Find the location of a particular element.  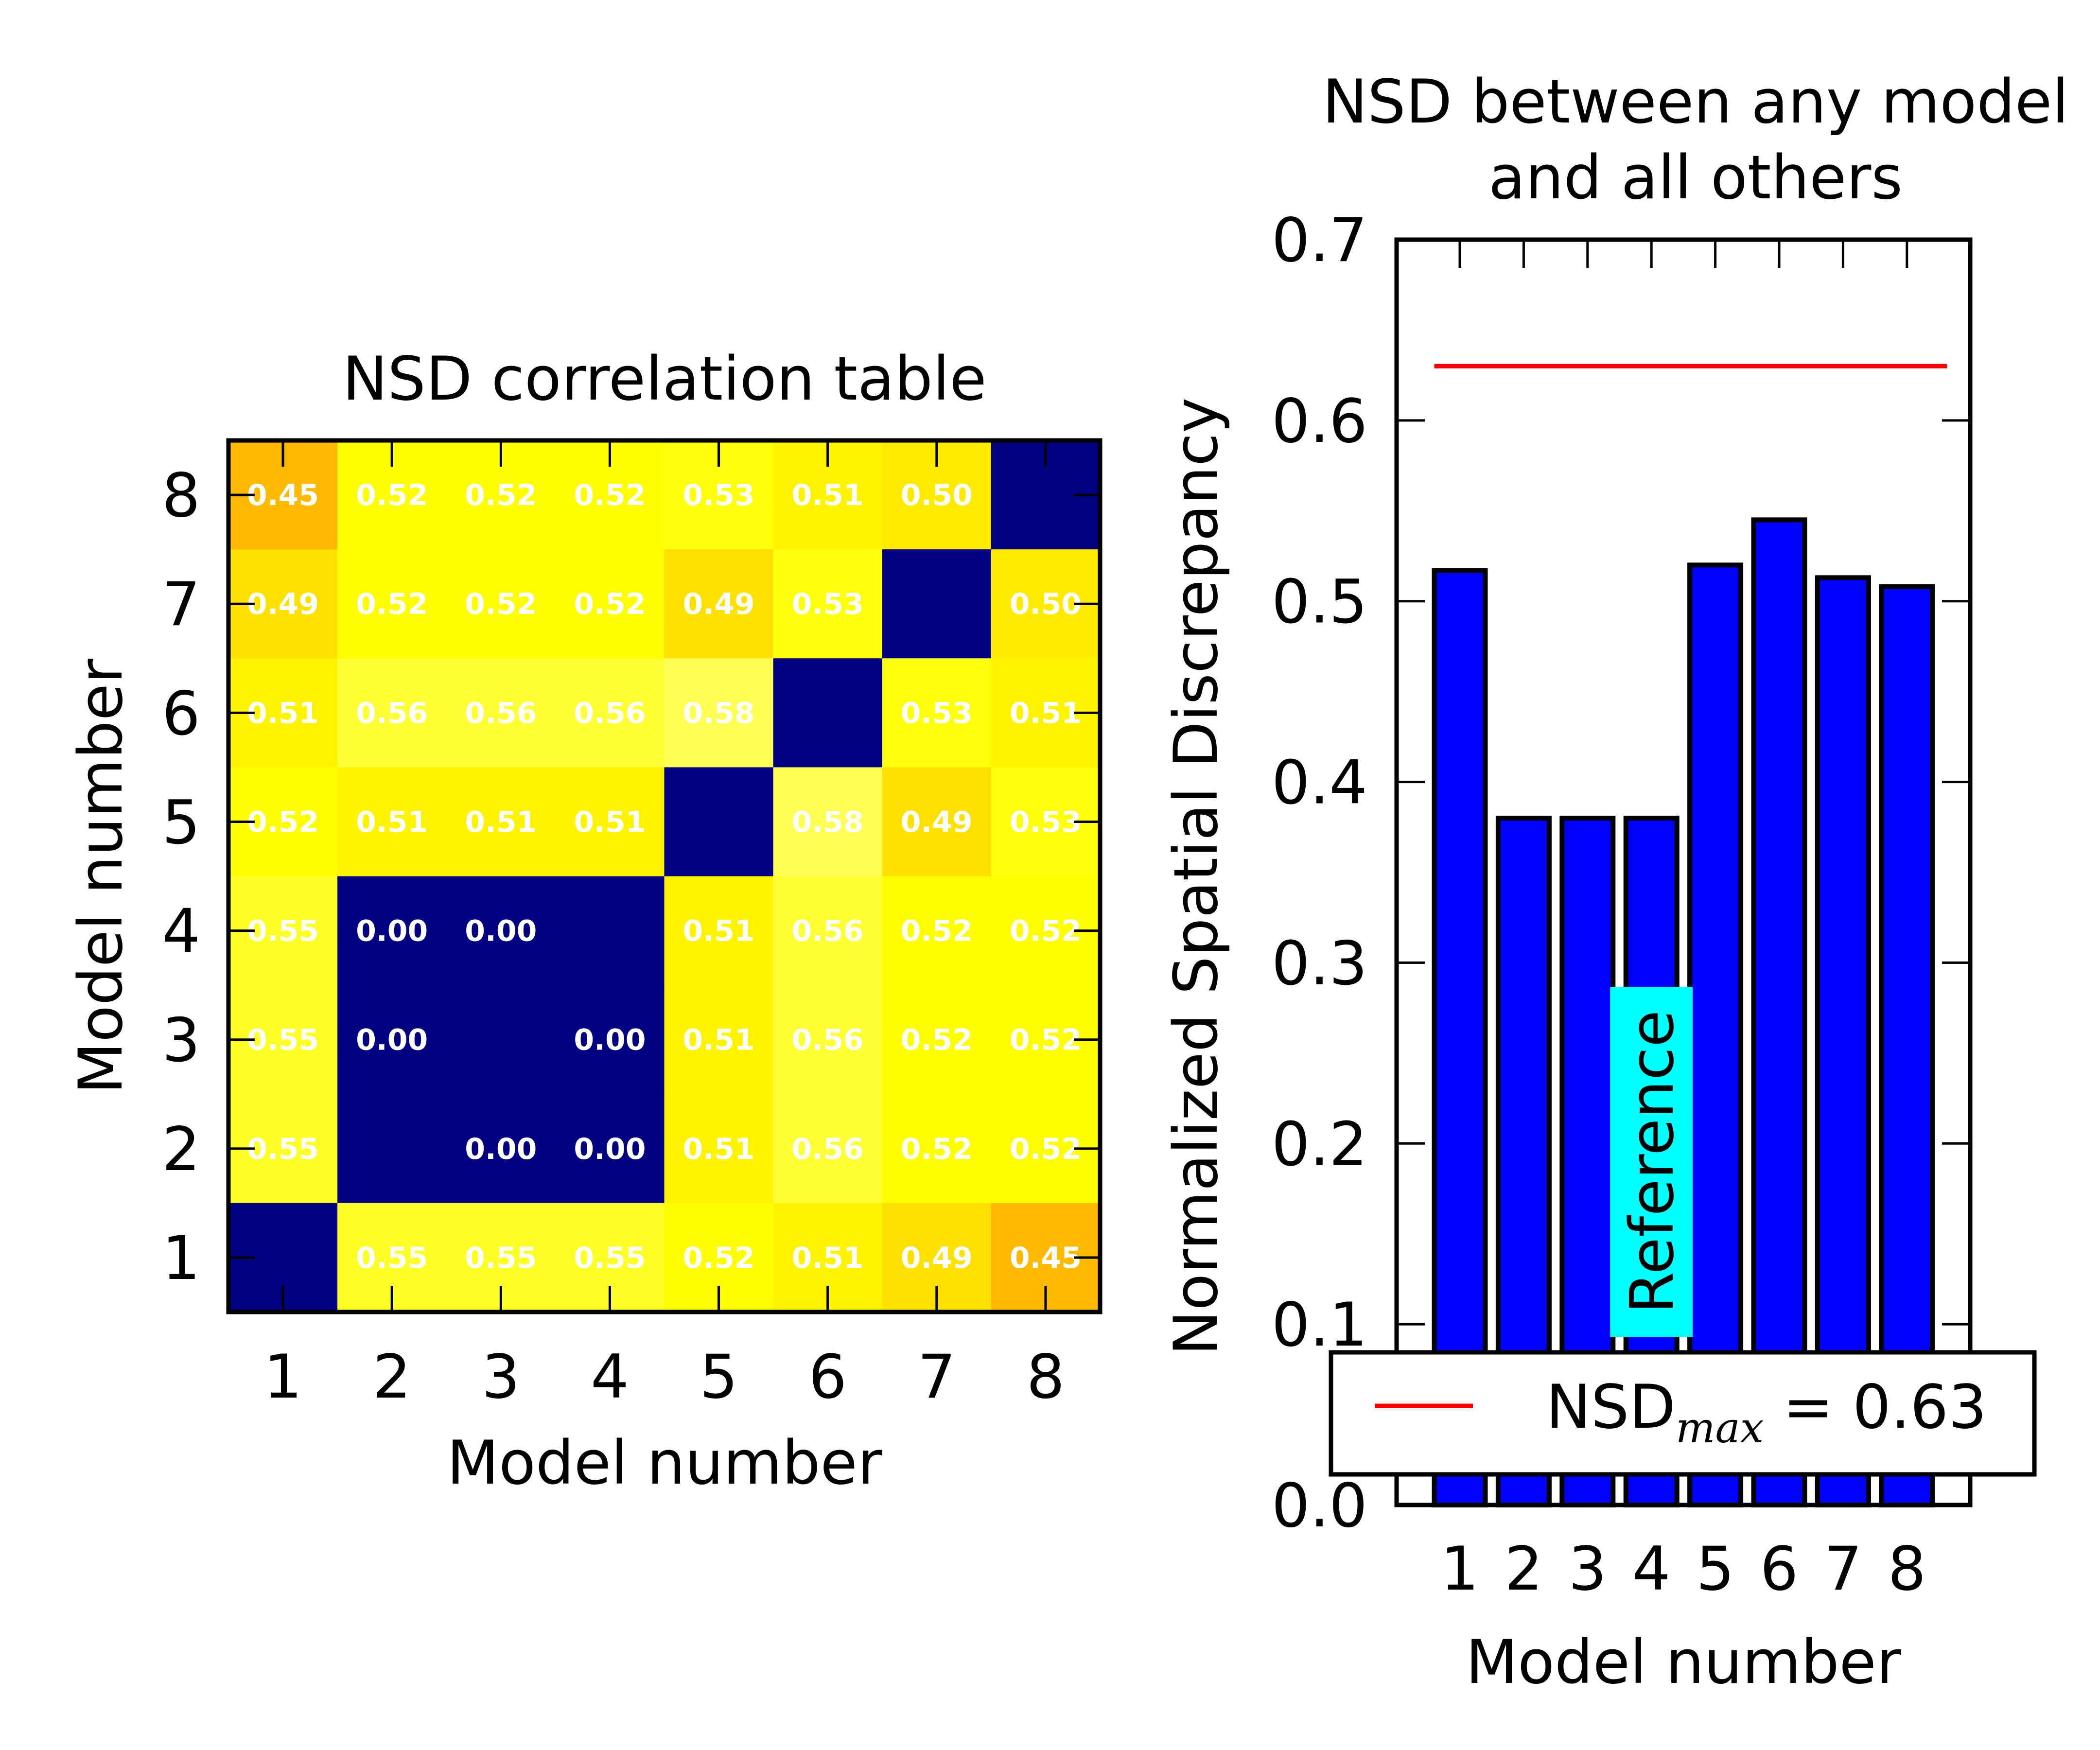

bar-xtick-label: 8 is located at coordinates (1907, 1569).